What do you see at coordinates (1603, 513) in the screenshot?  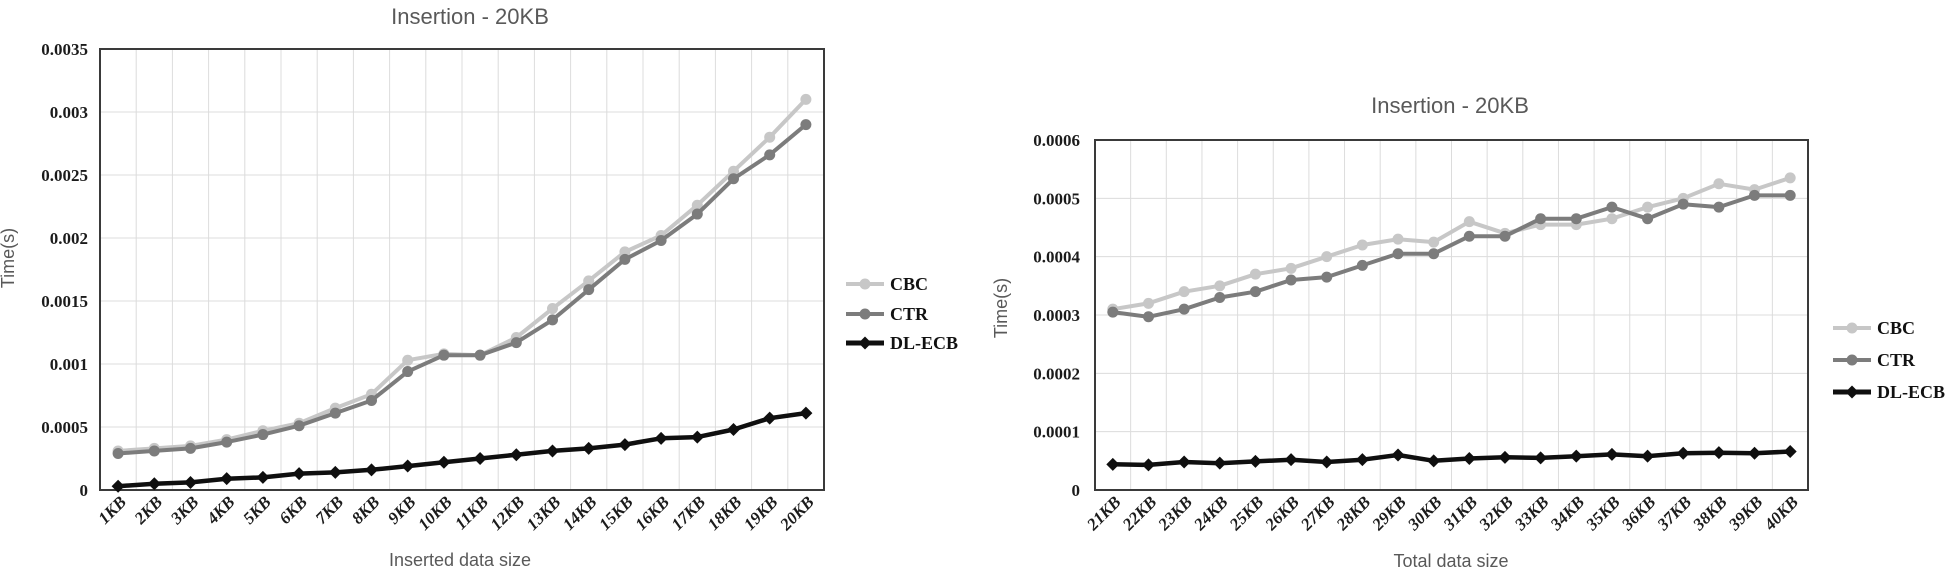 I see `x-tick-label: 35KB` at bounding box center [1603, 513].